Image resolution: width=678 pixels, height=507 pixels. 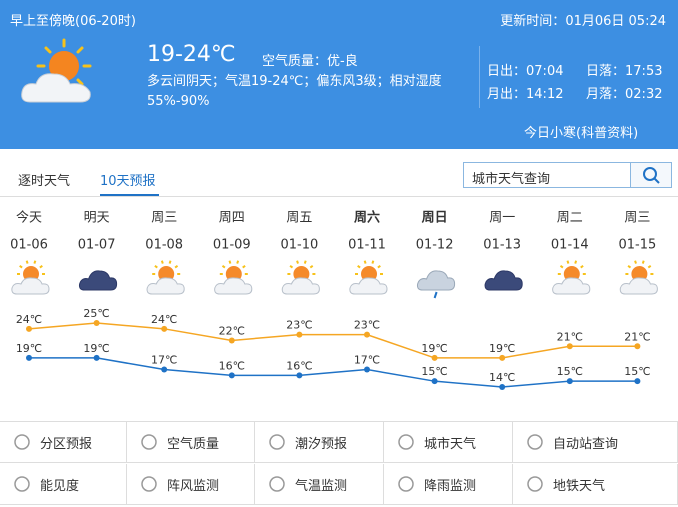 I want to click on menu-item: 降雨监测, so click(x=448, y=484).